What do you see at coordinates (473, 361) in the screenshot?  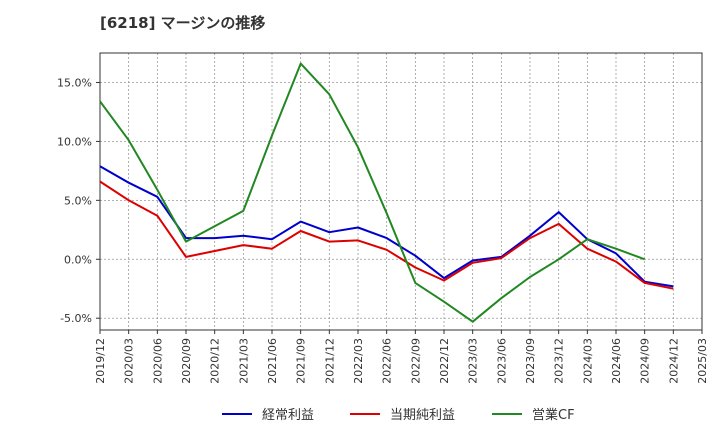 I see `x-tick-label: 2023/03` at bounding box center [473, 361].